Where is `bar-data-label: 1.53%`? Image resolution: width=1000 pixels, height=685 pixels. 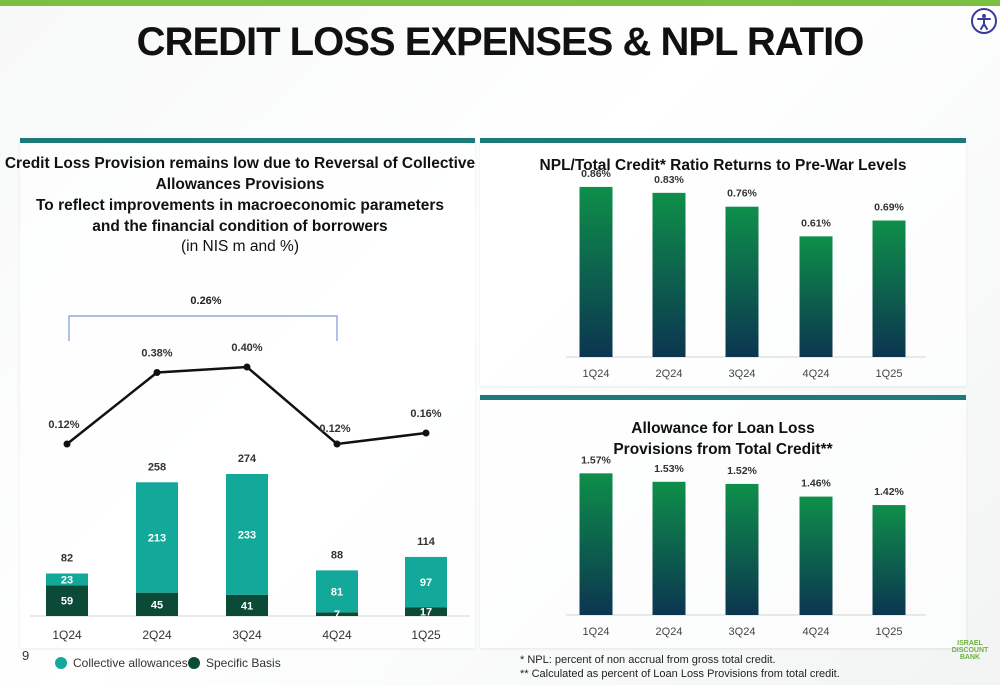
bar-data-label: 1.53% is located at coordinates (669, 469).